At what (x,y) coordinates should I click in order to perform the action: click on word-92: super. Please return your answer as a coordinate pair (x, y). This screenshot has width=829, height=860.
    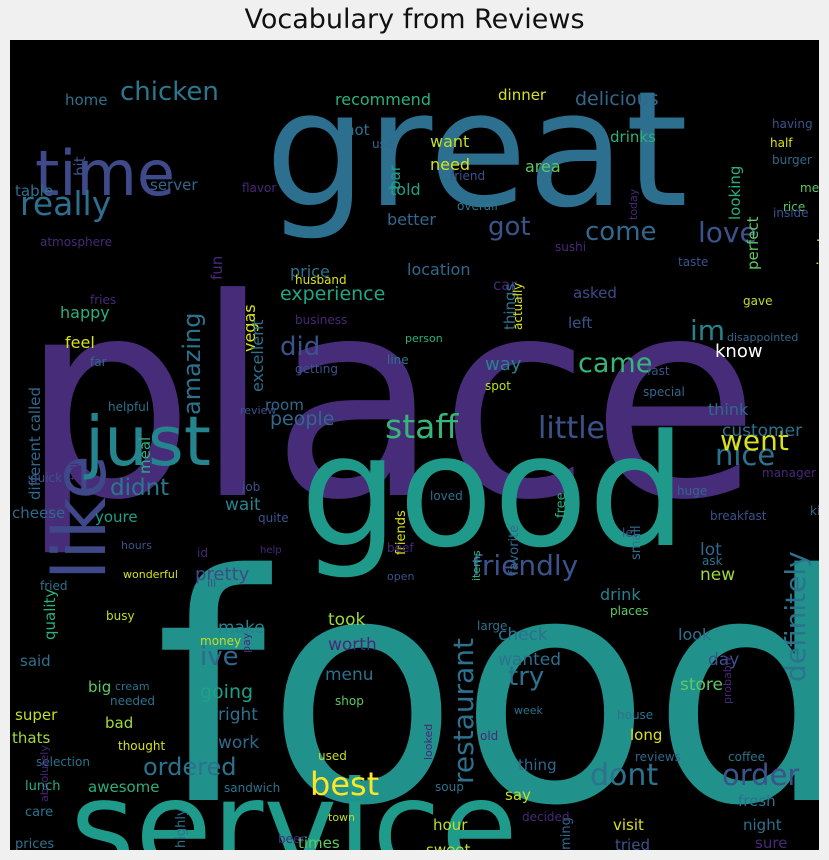
    Looking at the image, I should click on (36, 715).